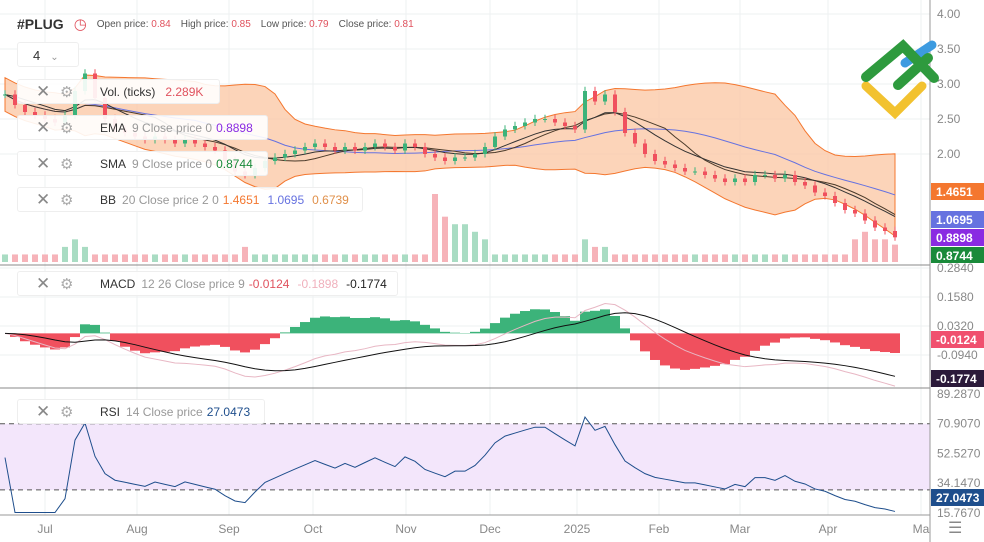  I want to click on rsi-tick-label: 70.9070, so click(959, 424).